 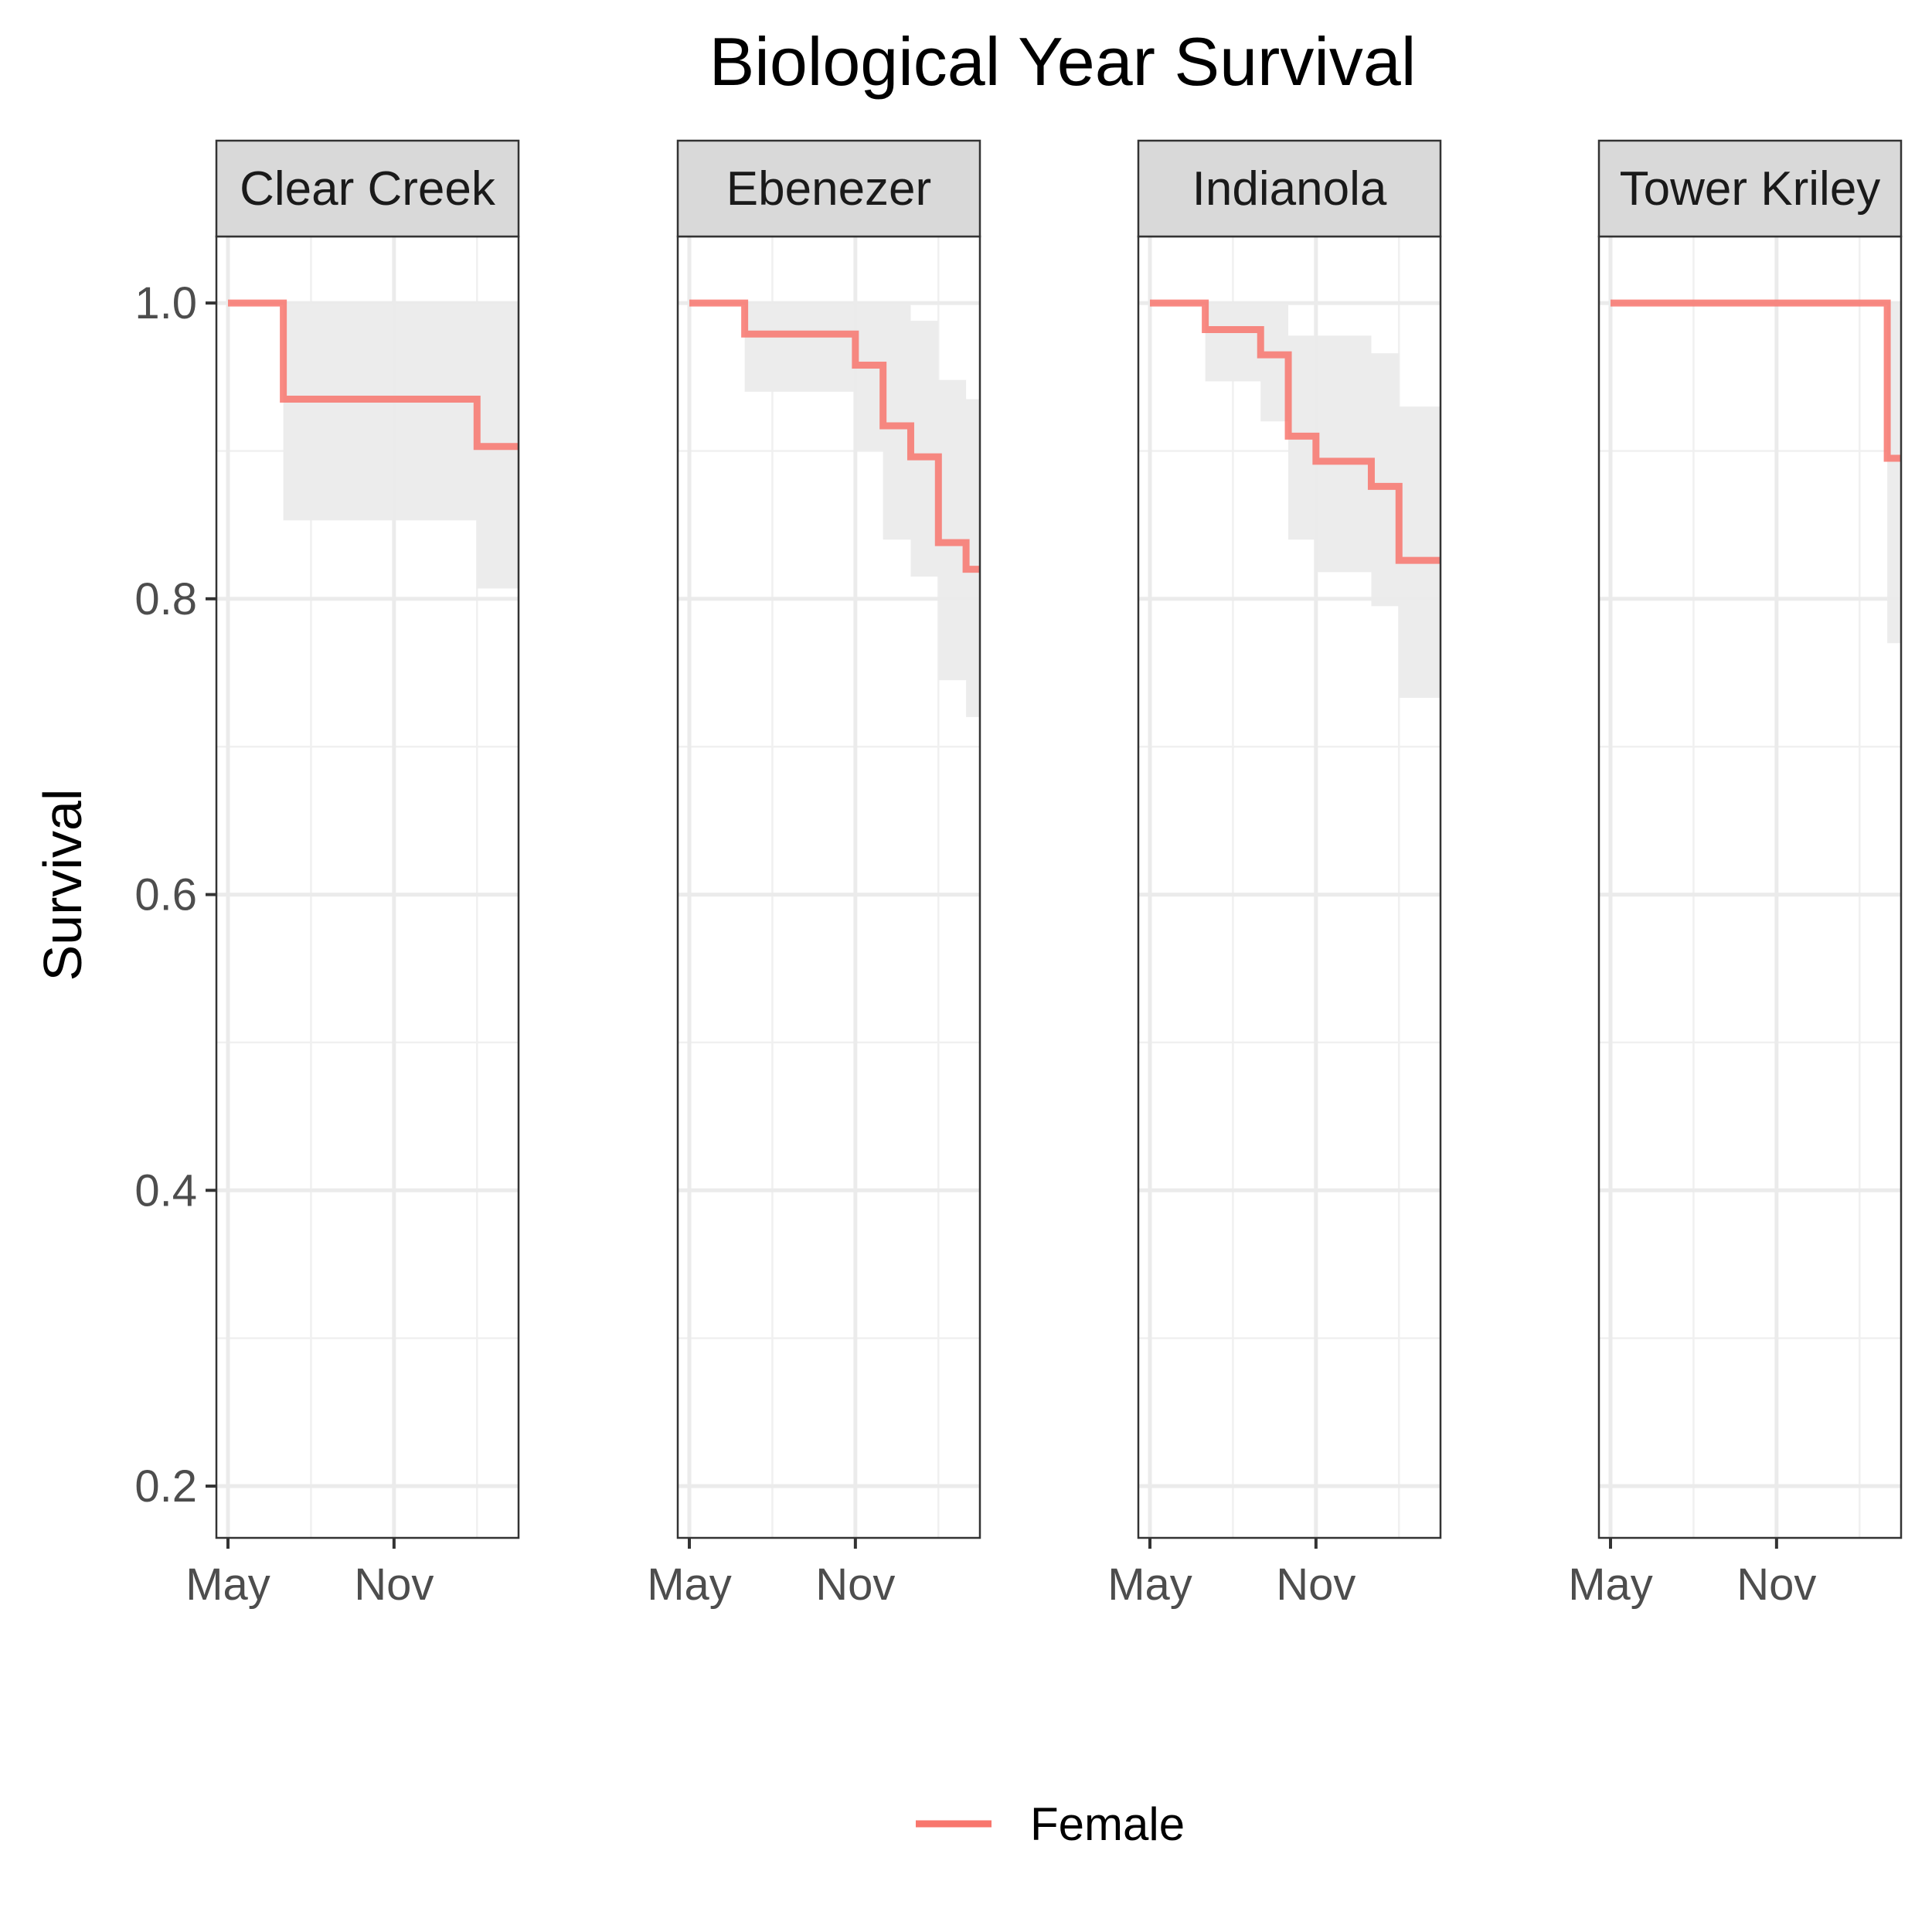 I want to click on facet-strip-label: Indianola, so click(x=1290, y=189).